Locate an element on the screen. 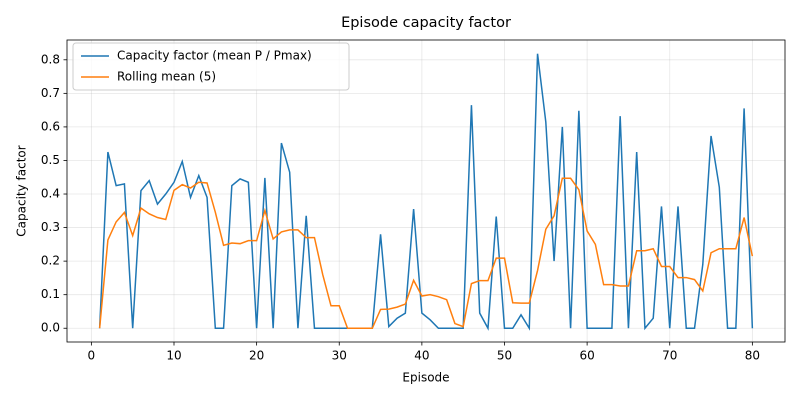  y-tick-label: 0.0 is located at coordinates (50, 328).